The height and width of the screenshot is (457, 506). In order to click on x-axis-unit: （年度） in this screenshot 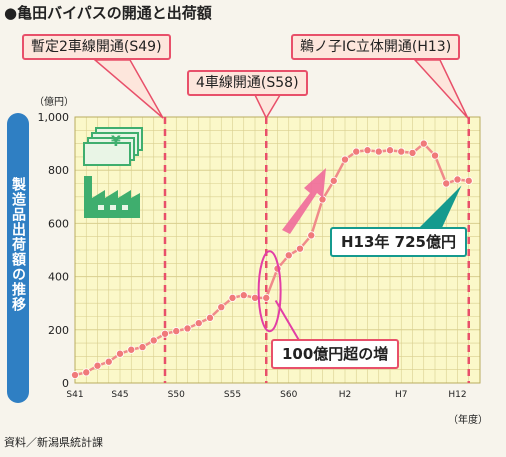, I will do `click(468, 420)`.